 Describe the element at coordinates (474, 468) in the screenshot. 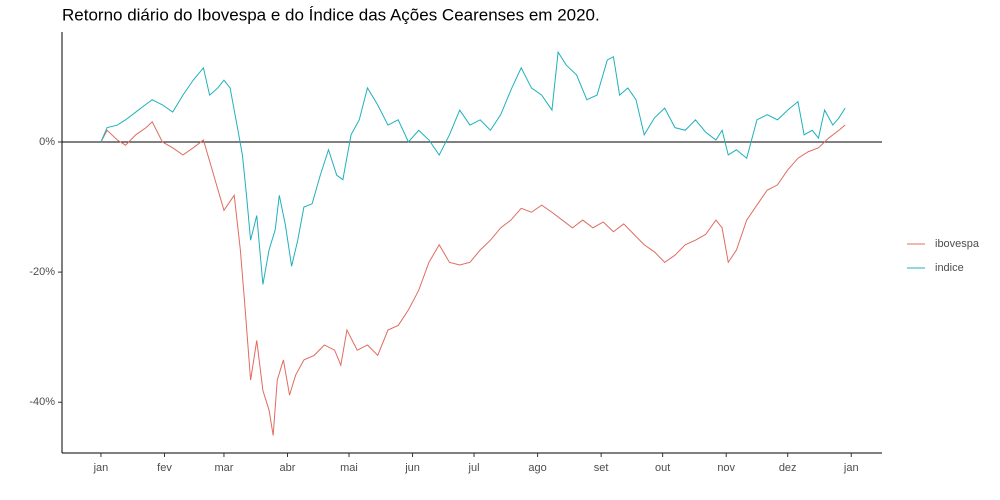

I see `x-tick-label: jul` at that location.